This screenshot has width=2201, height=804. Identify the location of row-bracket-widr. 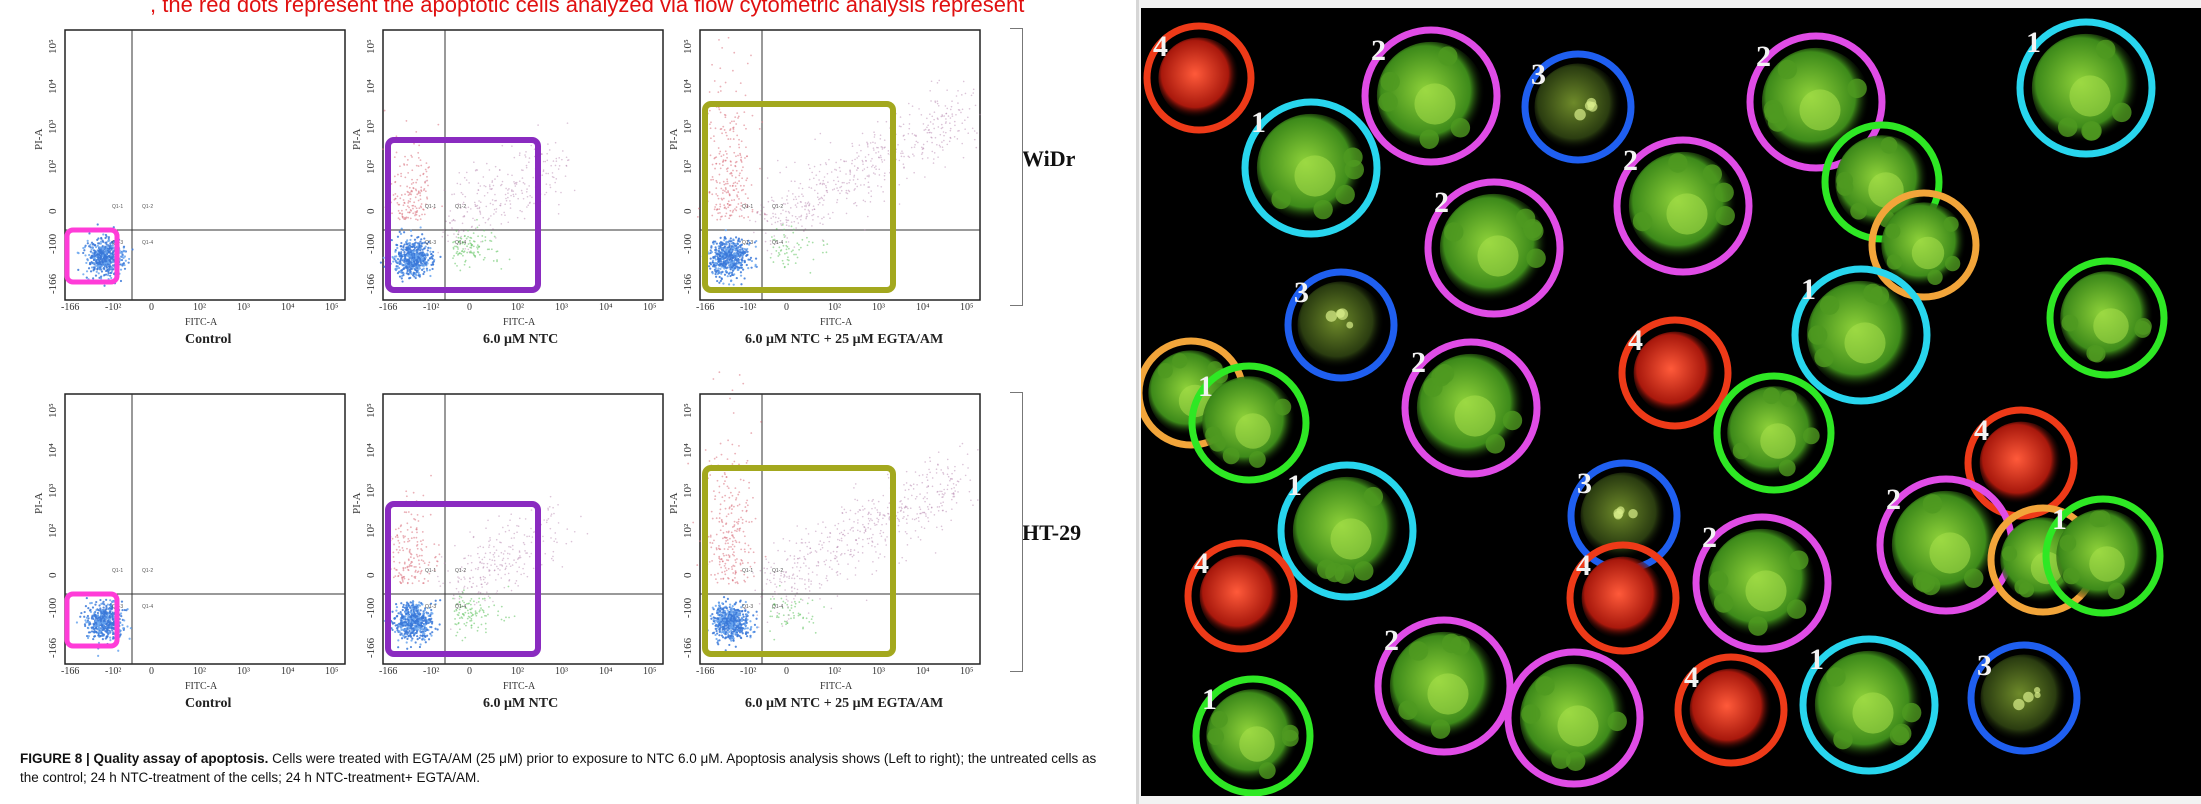
(1016, 167).